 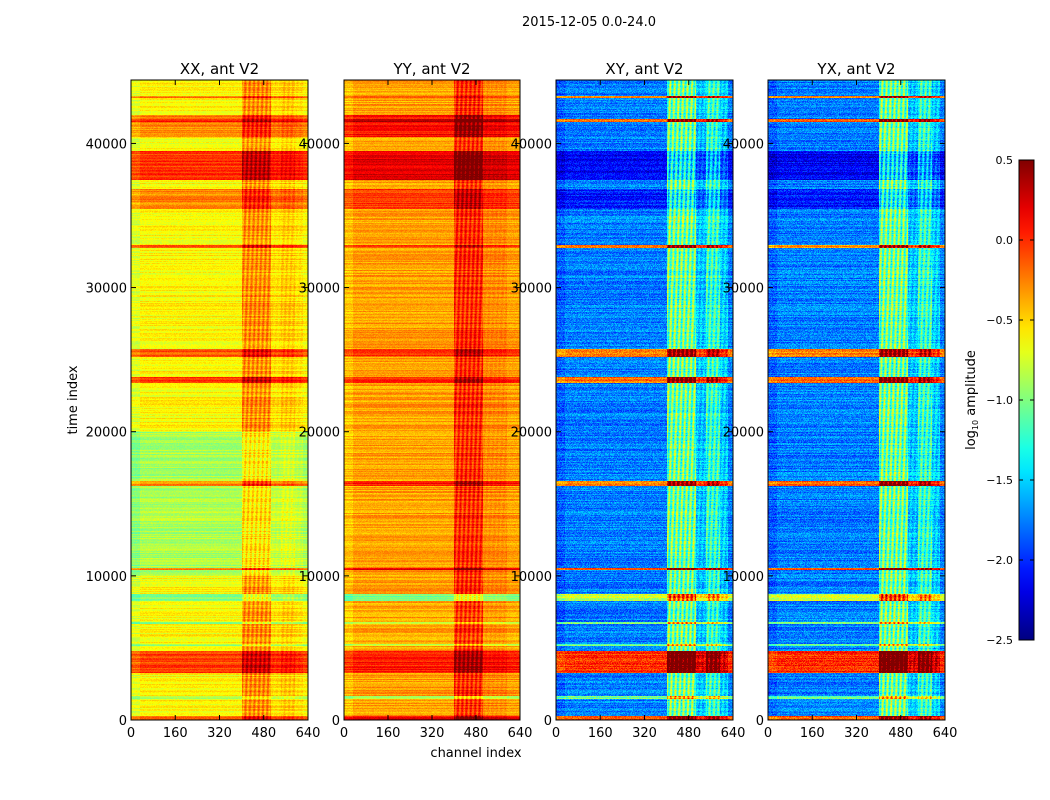 What do you see at coordinates (589, 22) in the screenshot?
I see `figure-title: 2015-12-05 0.0-24.0` at bounding box center [589, 22].